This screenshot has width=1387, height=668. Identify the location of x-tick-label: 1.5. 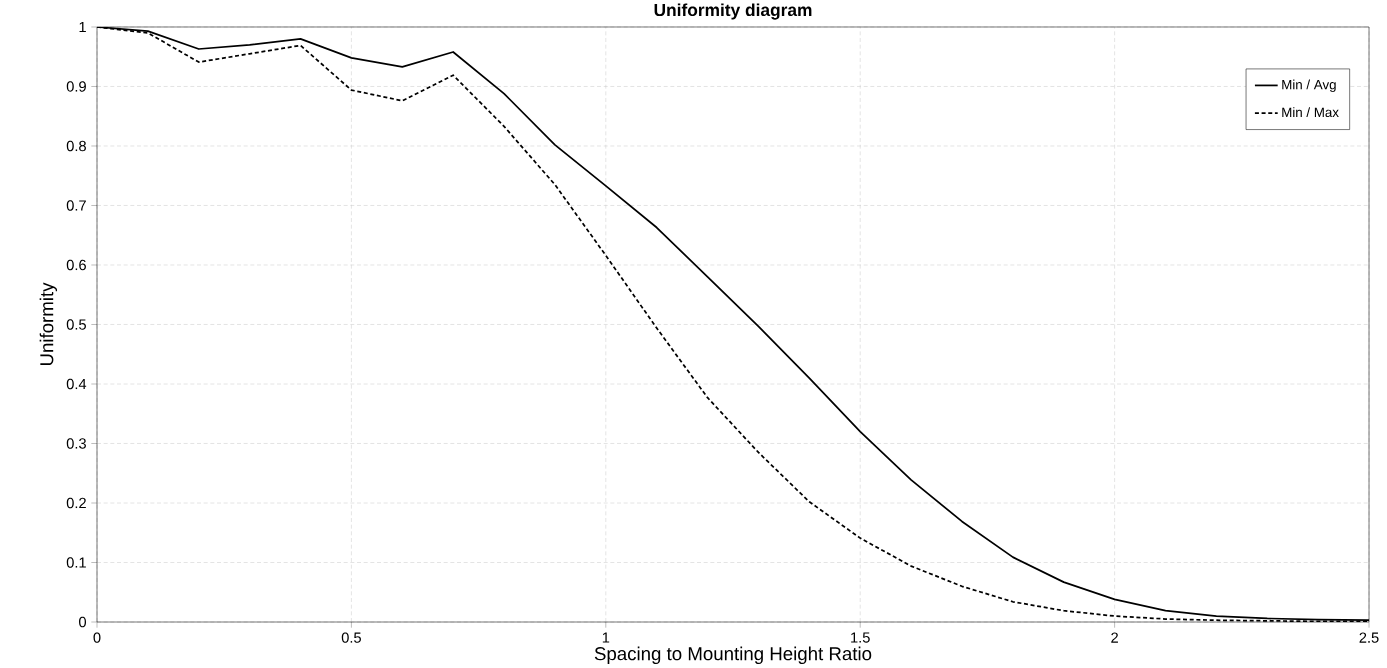
(860, 637).